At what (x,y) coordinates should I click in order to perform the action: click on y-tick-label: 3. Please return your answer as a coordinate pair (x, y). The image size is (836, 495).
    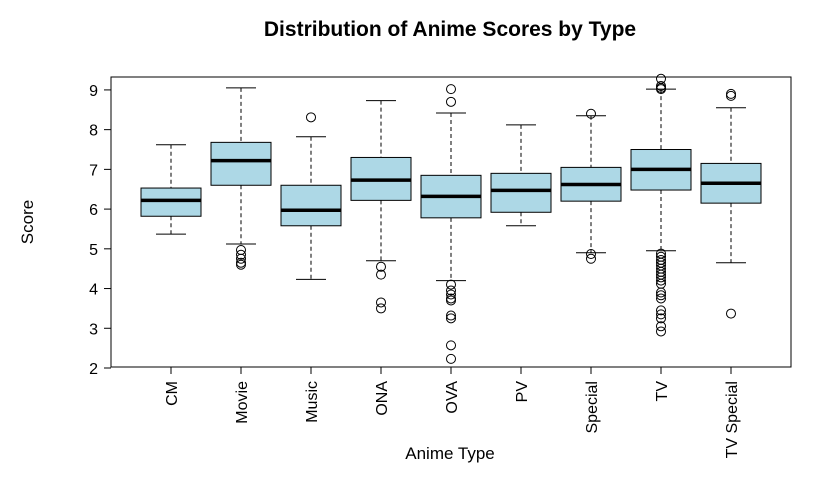
    Looking at the image, I should click on (93, 329).